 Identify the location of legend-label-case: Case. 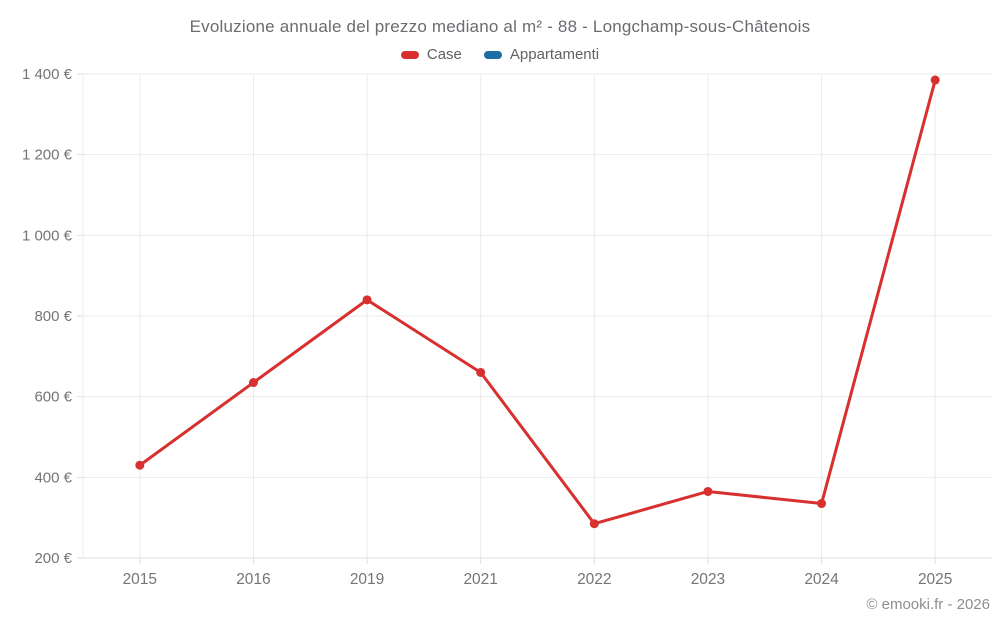
(444, 54).